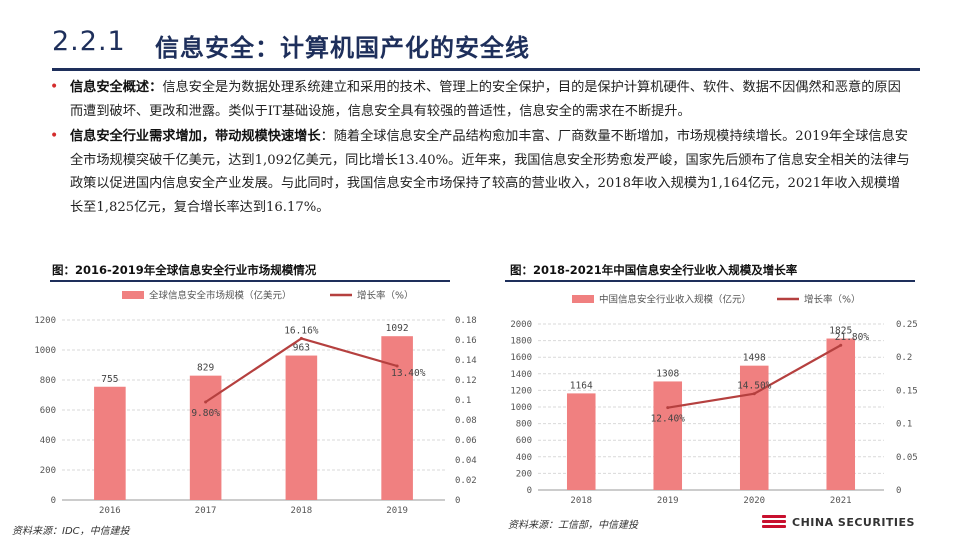 This screenshot has width=960, height=540. What do you see at coordinates (853, 522) in the screenshot?
I see `brand-name: CHINA SECURITIES` at bounding box center [853, 522].